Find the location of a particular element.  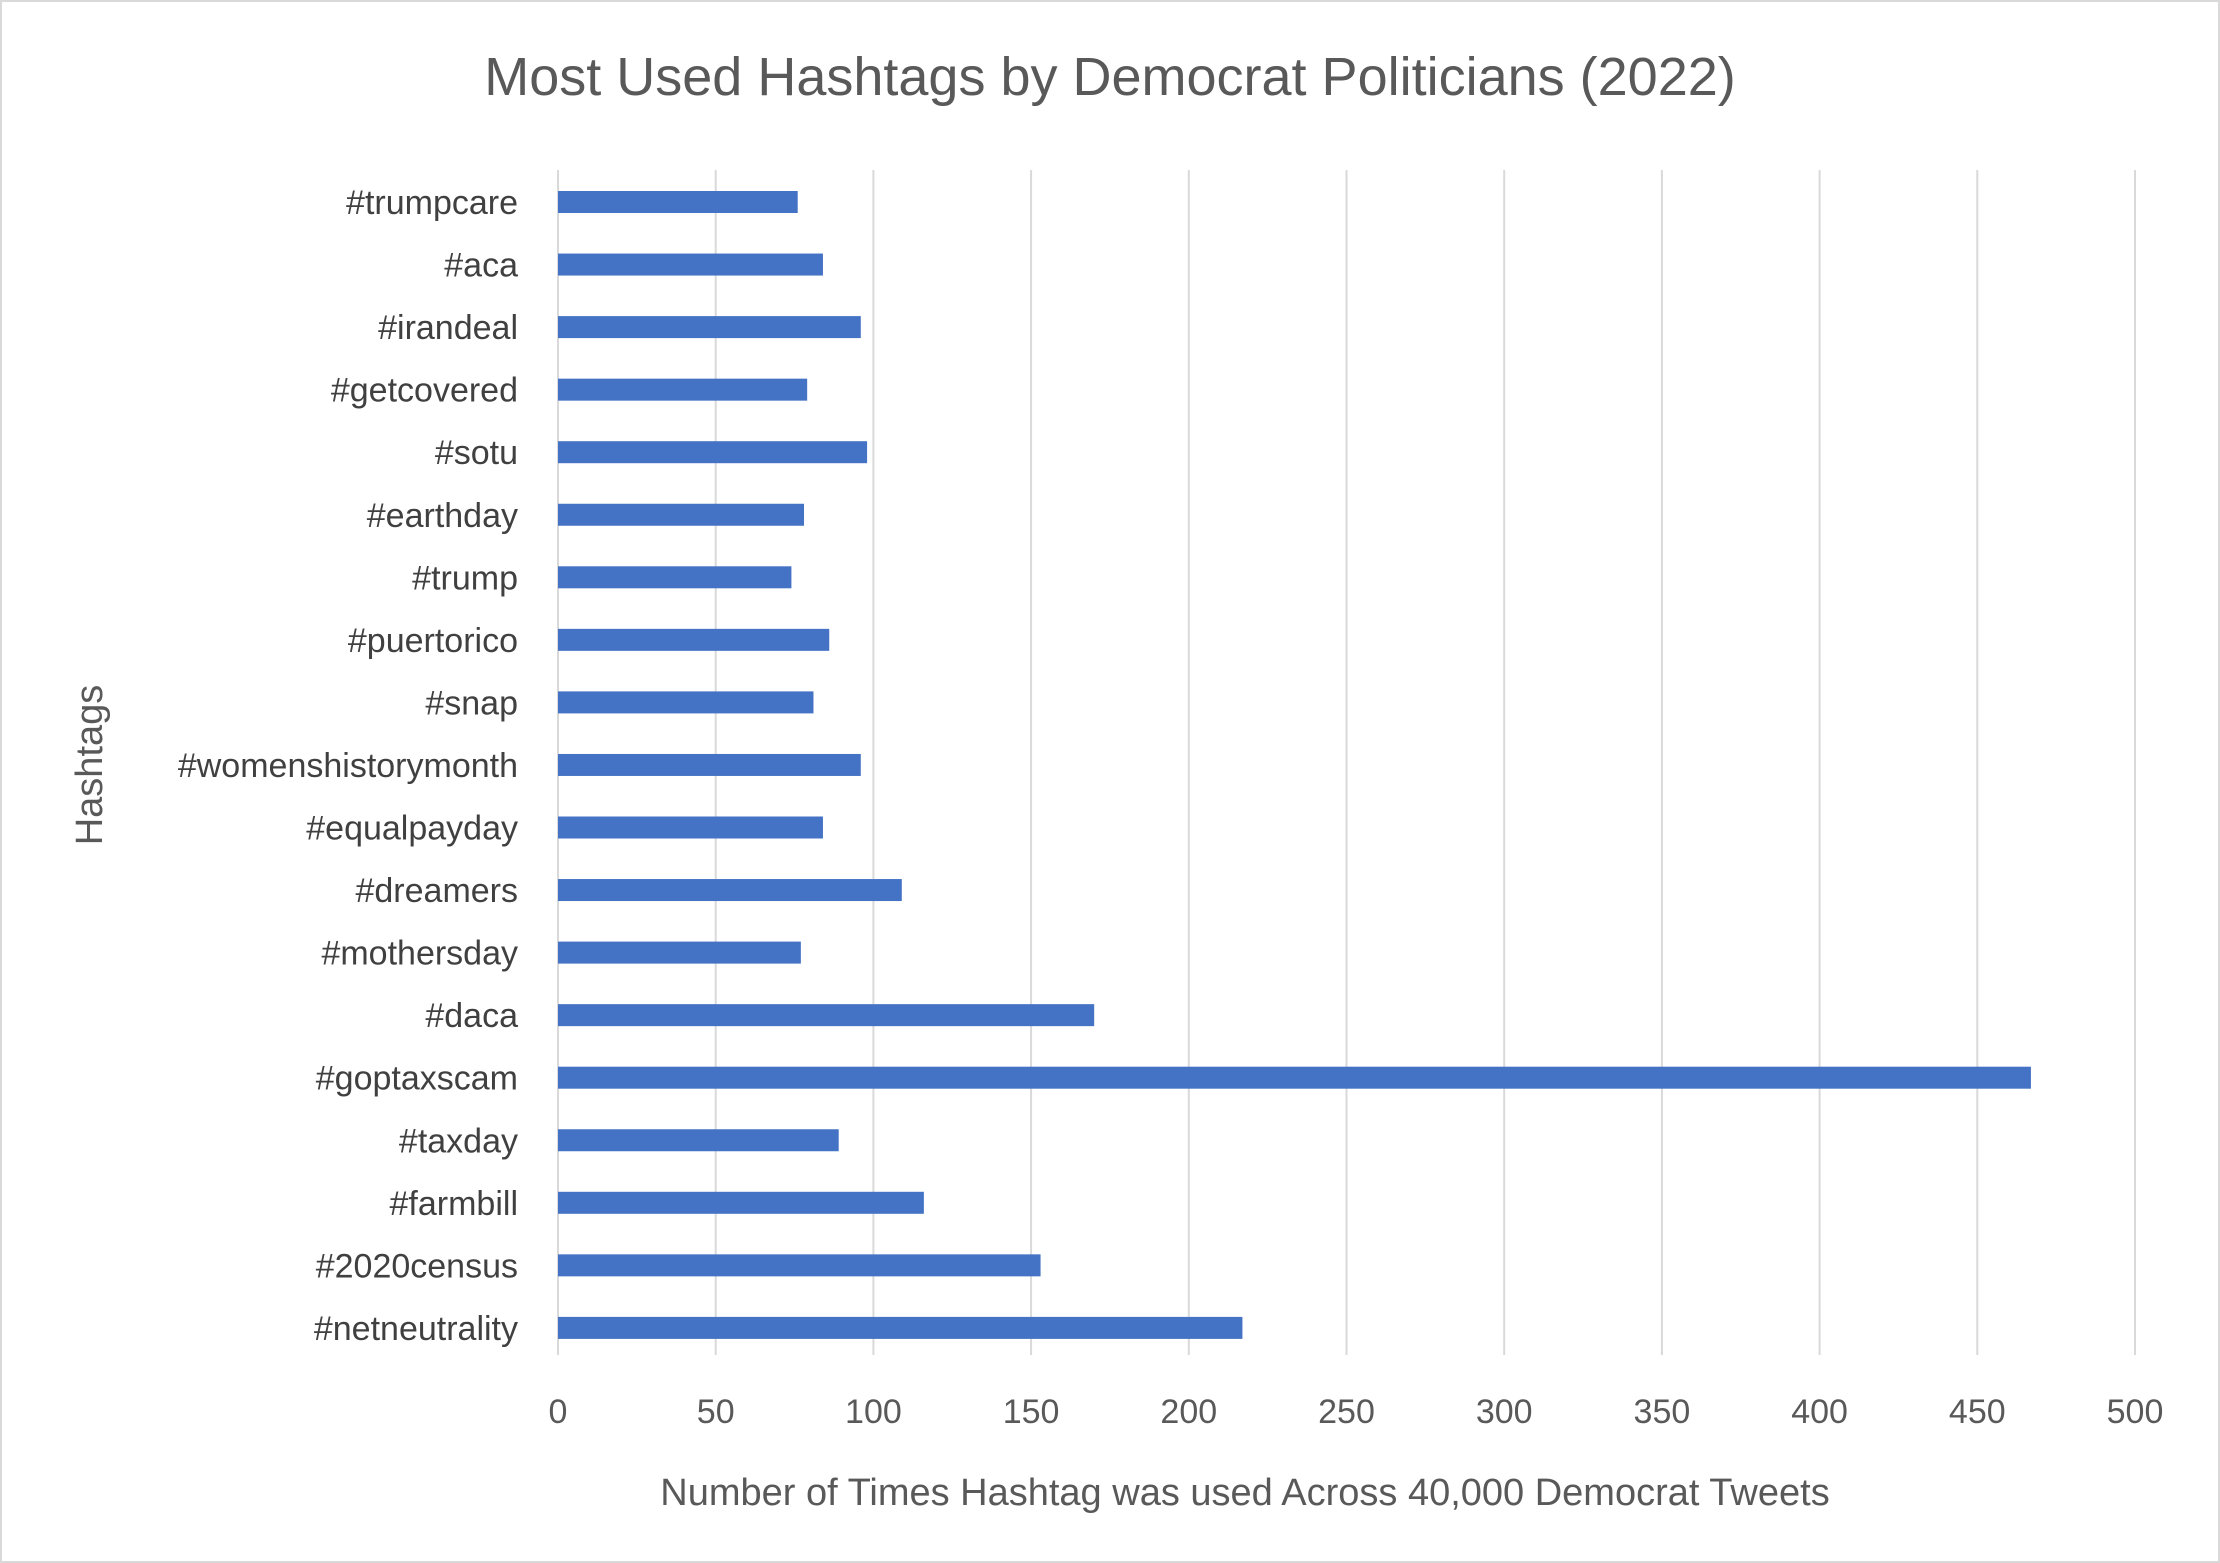

category-label: #sotu is located at coordinates (476, 453).